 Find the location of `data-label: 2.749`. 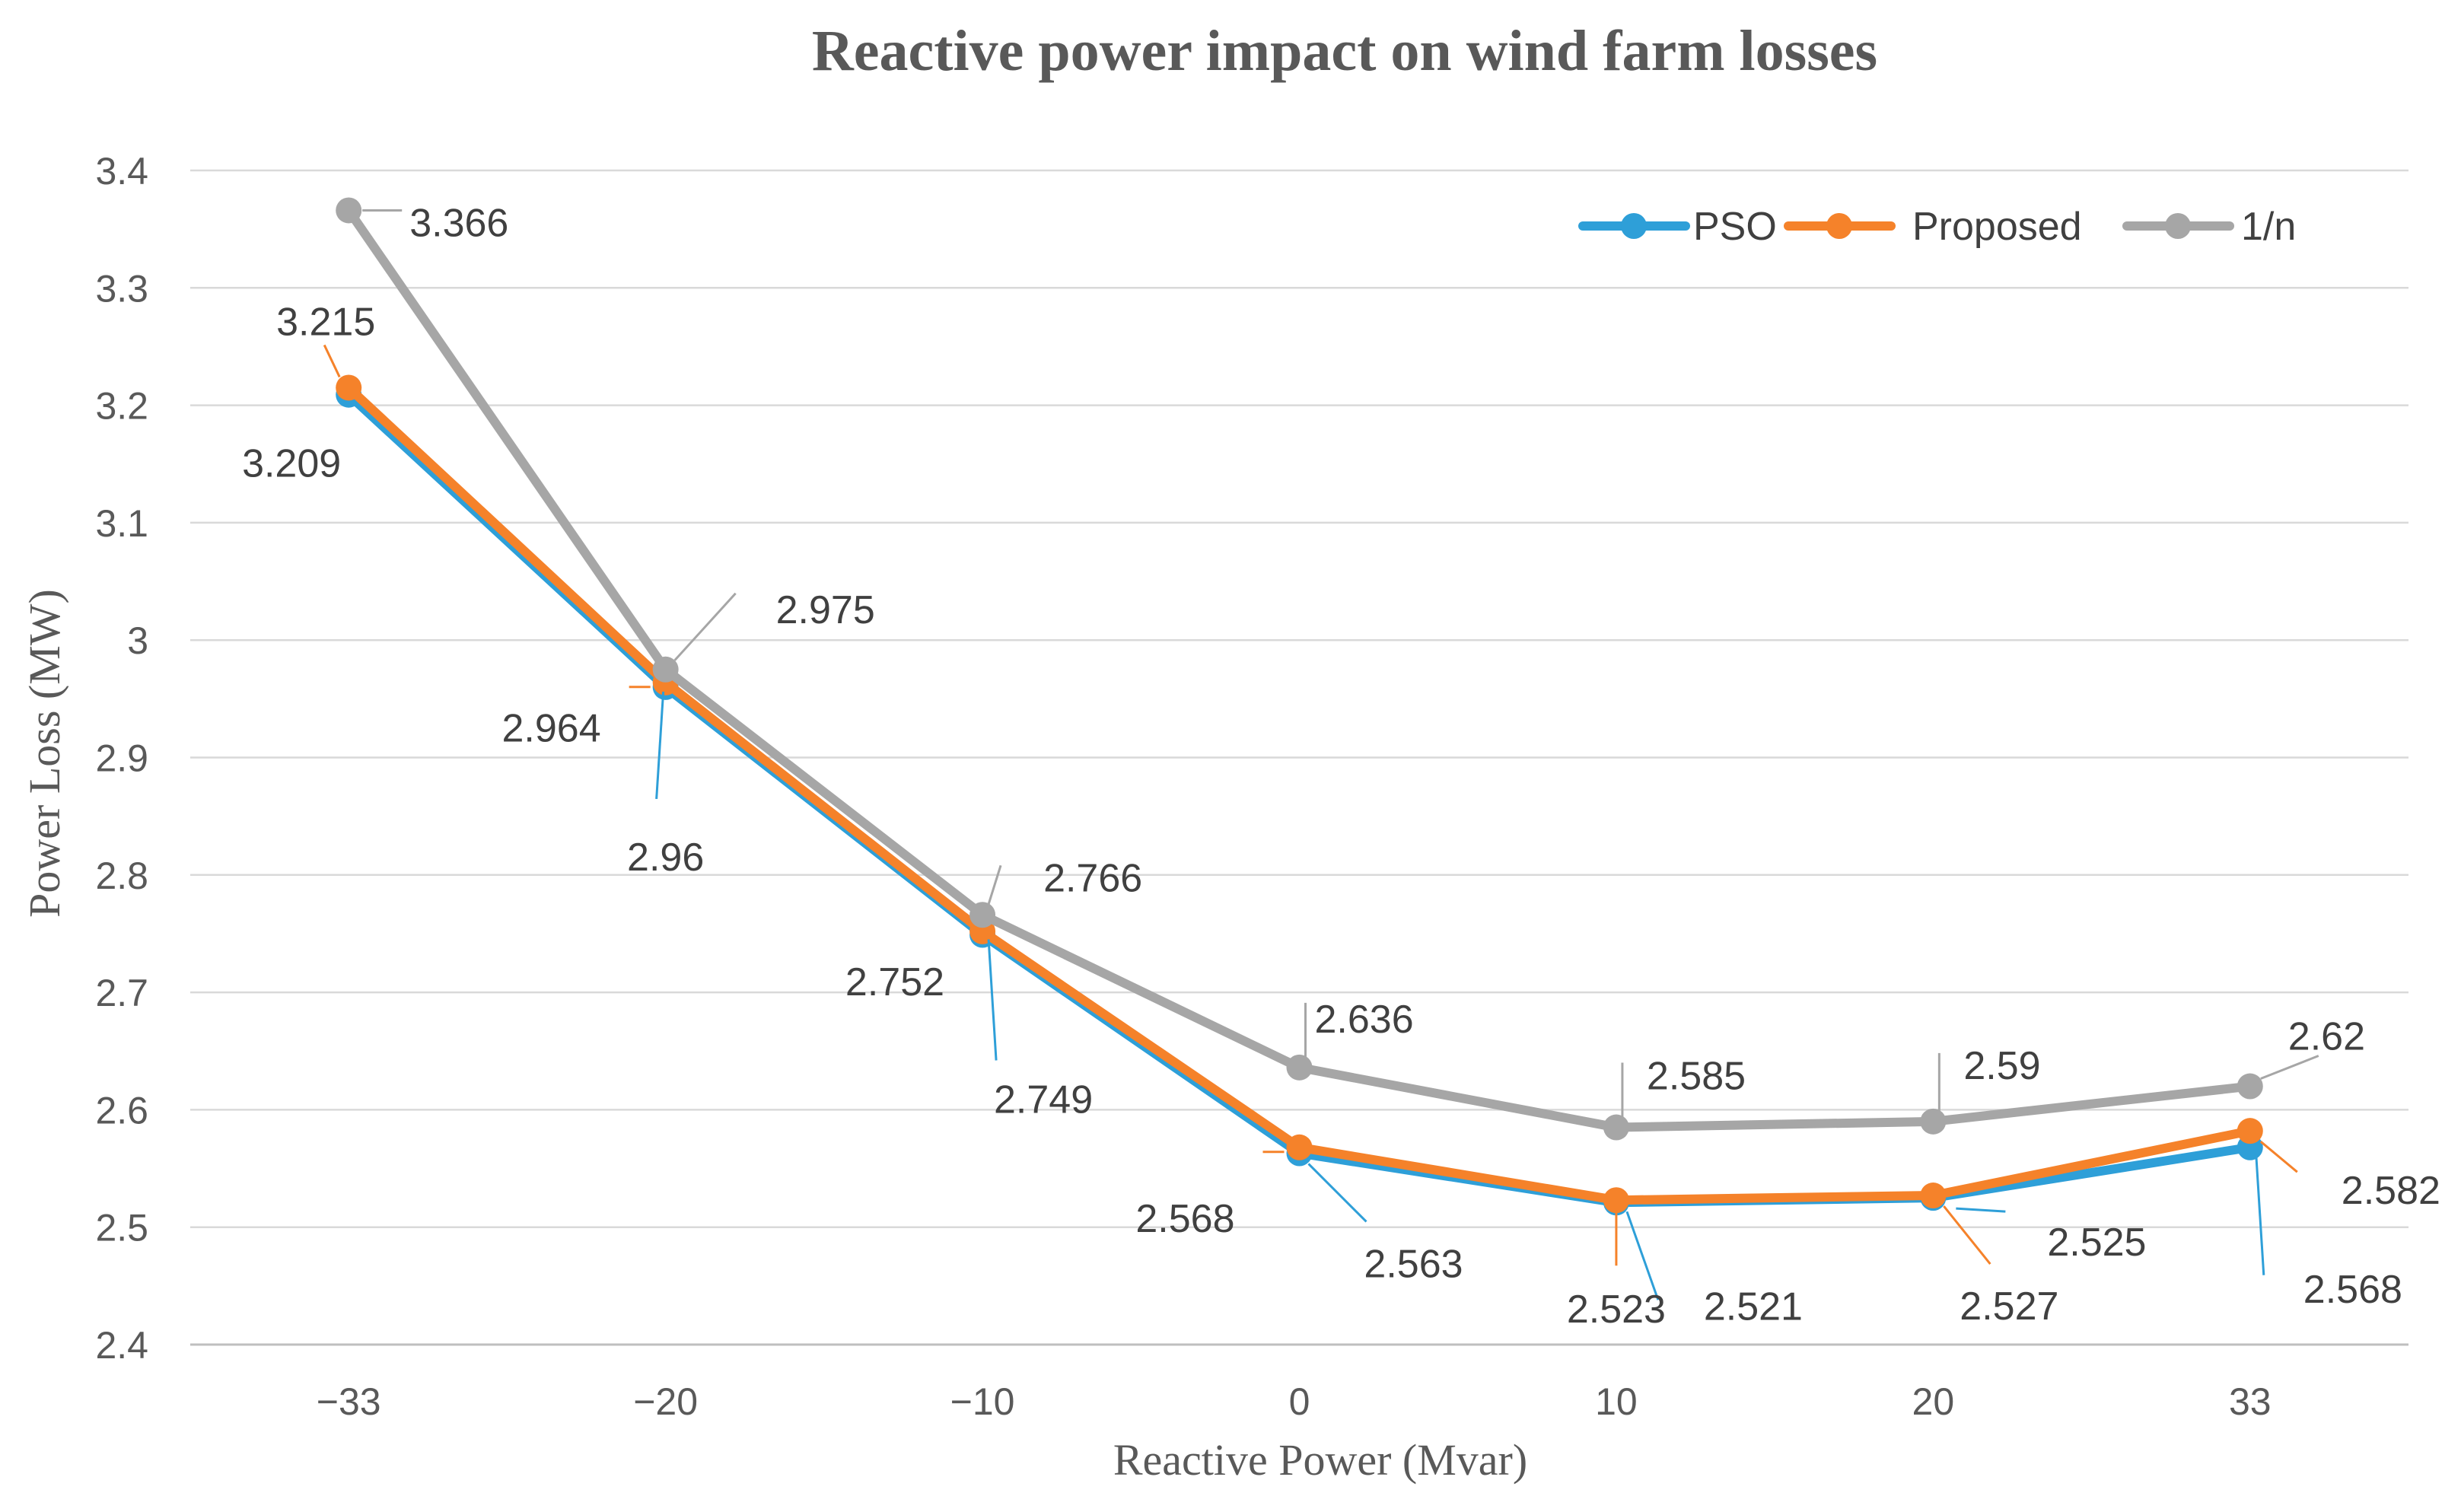

data-label: 2.749 is located at coordinates (1043, 1099).